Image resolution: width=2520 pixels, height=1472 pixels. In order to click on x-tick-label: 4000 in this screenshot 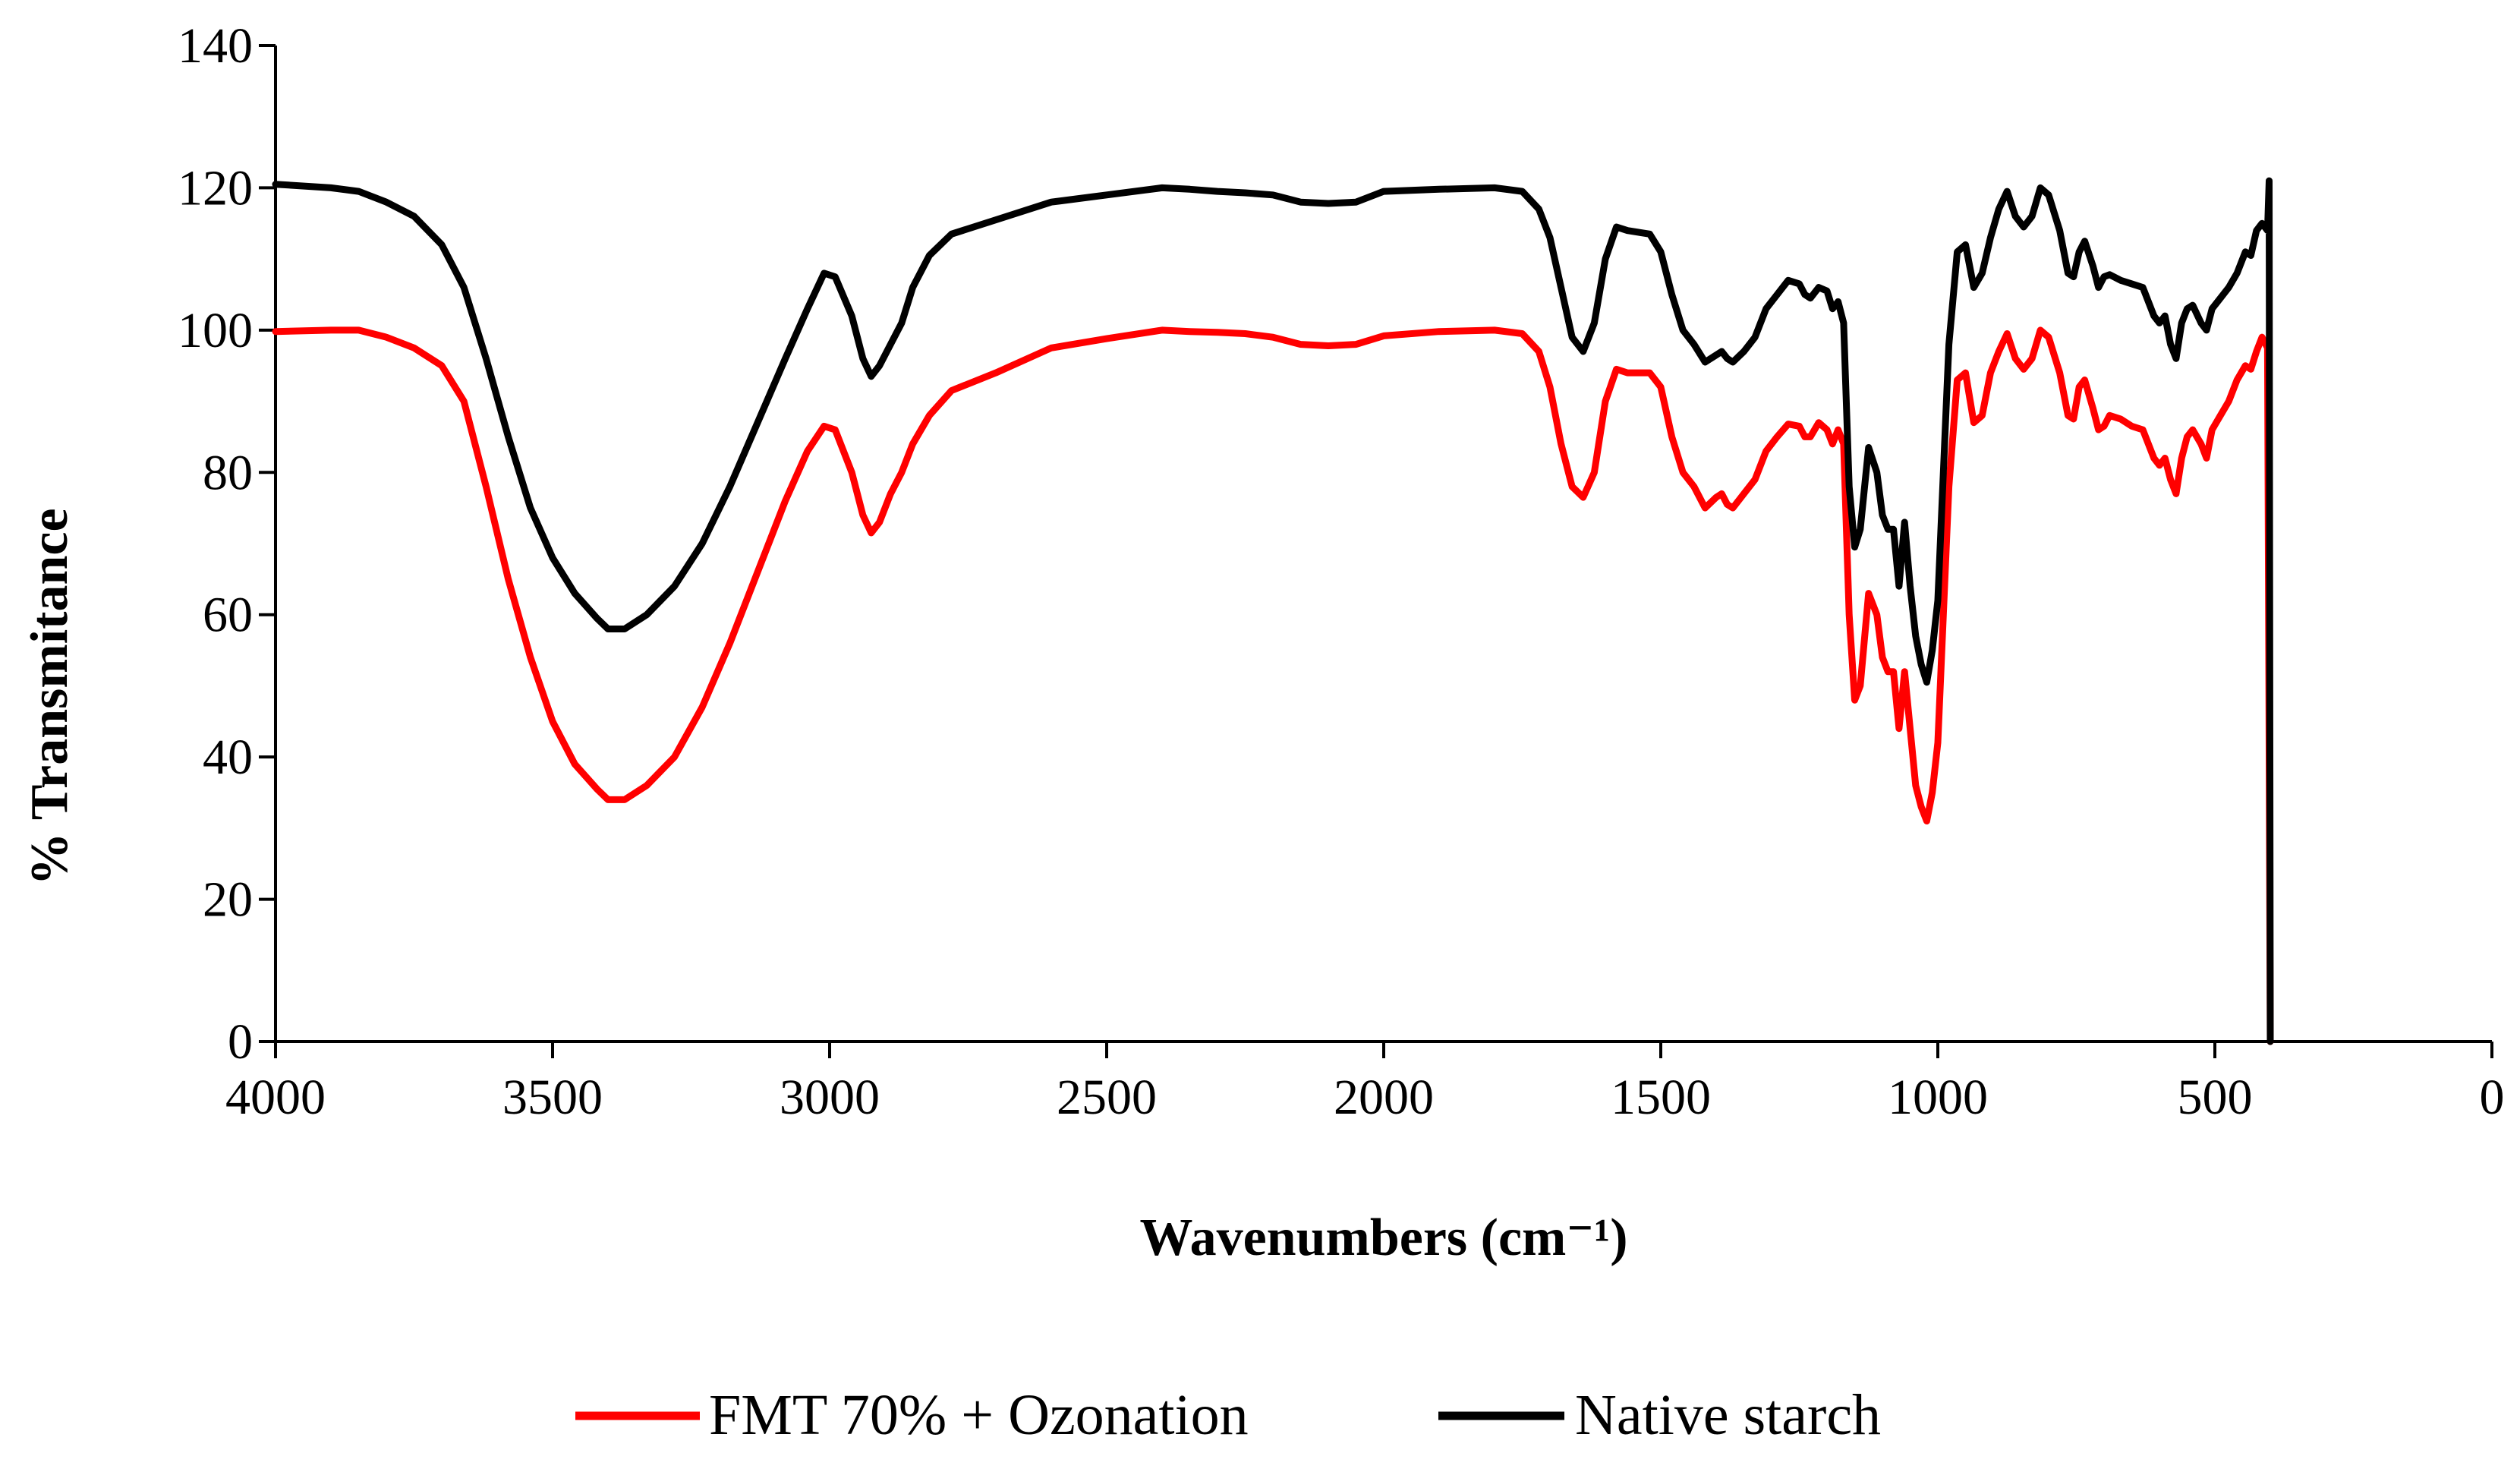, I will do `click(275, 1097)`.